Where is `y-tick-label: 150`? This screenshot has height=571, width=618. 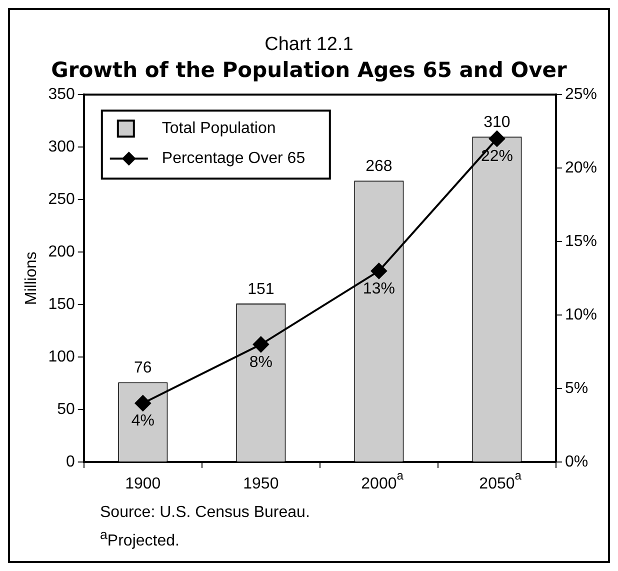
y-tick-label: 150 is located at coordinates (61, 304).